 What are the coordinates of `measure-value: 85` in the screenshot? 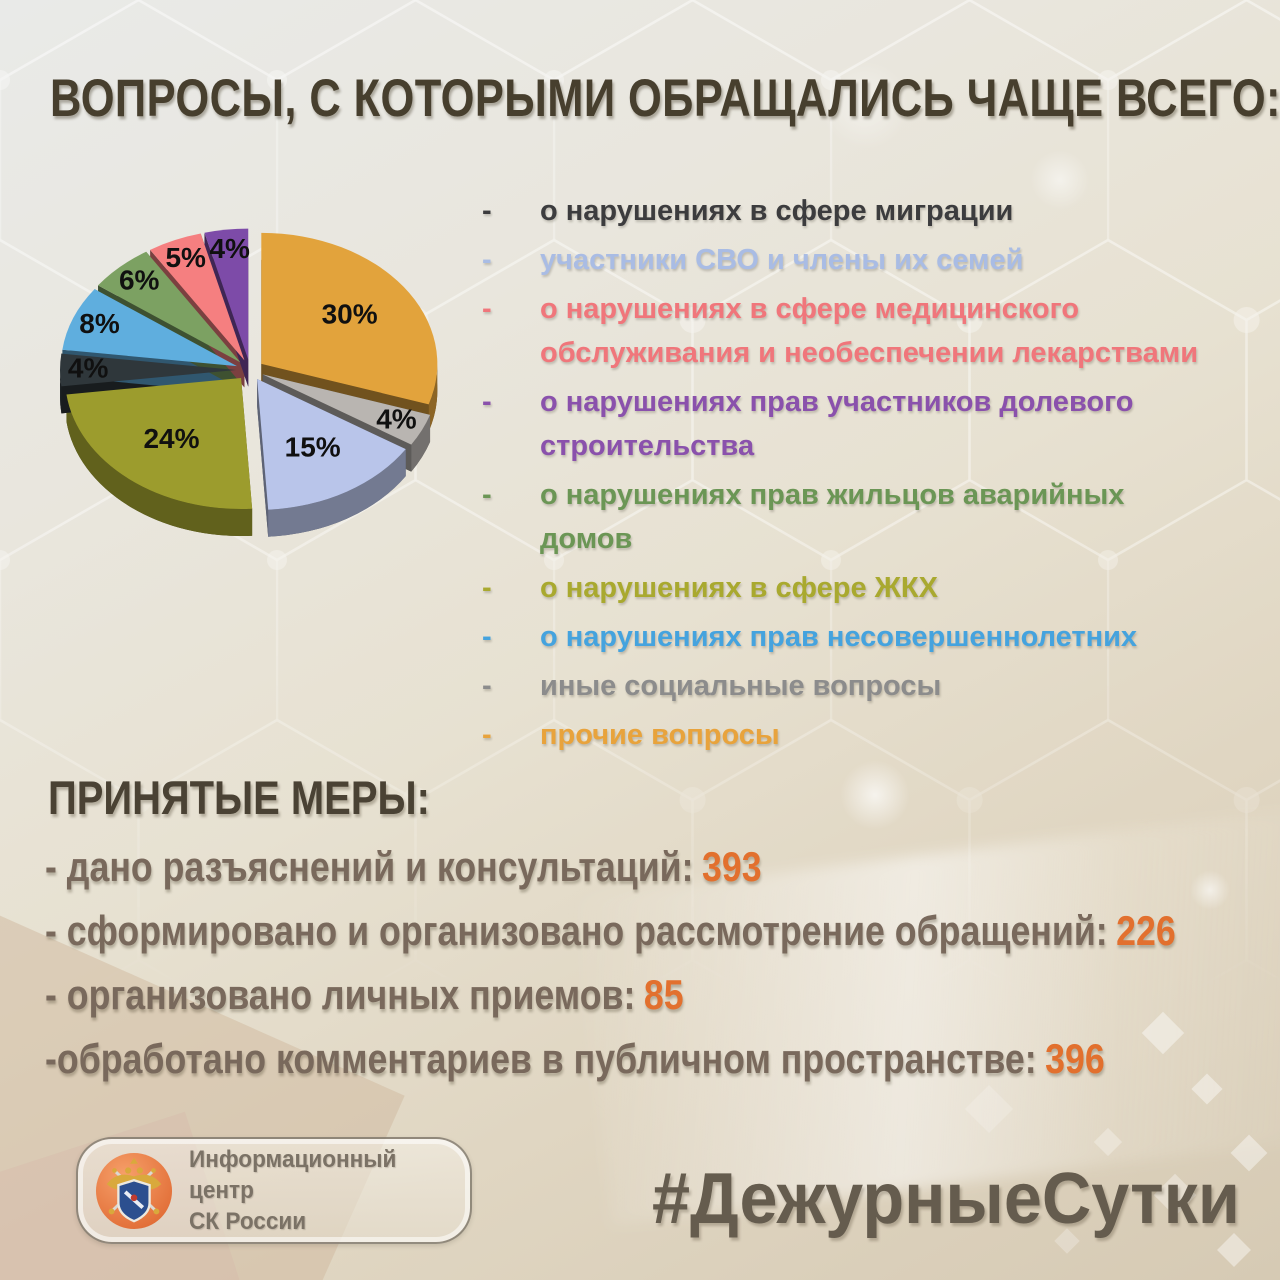 It's located at (663, 994).